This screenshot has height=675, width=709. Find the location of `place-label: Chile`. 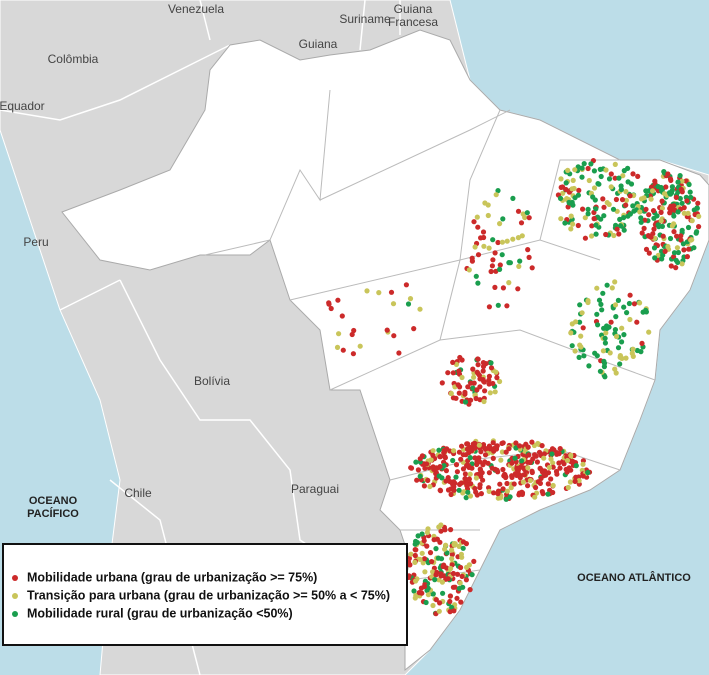

place-label: Chile is located at coordinates (138, 493).